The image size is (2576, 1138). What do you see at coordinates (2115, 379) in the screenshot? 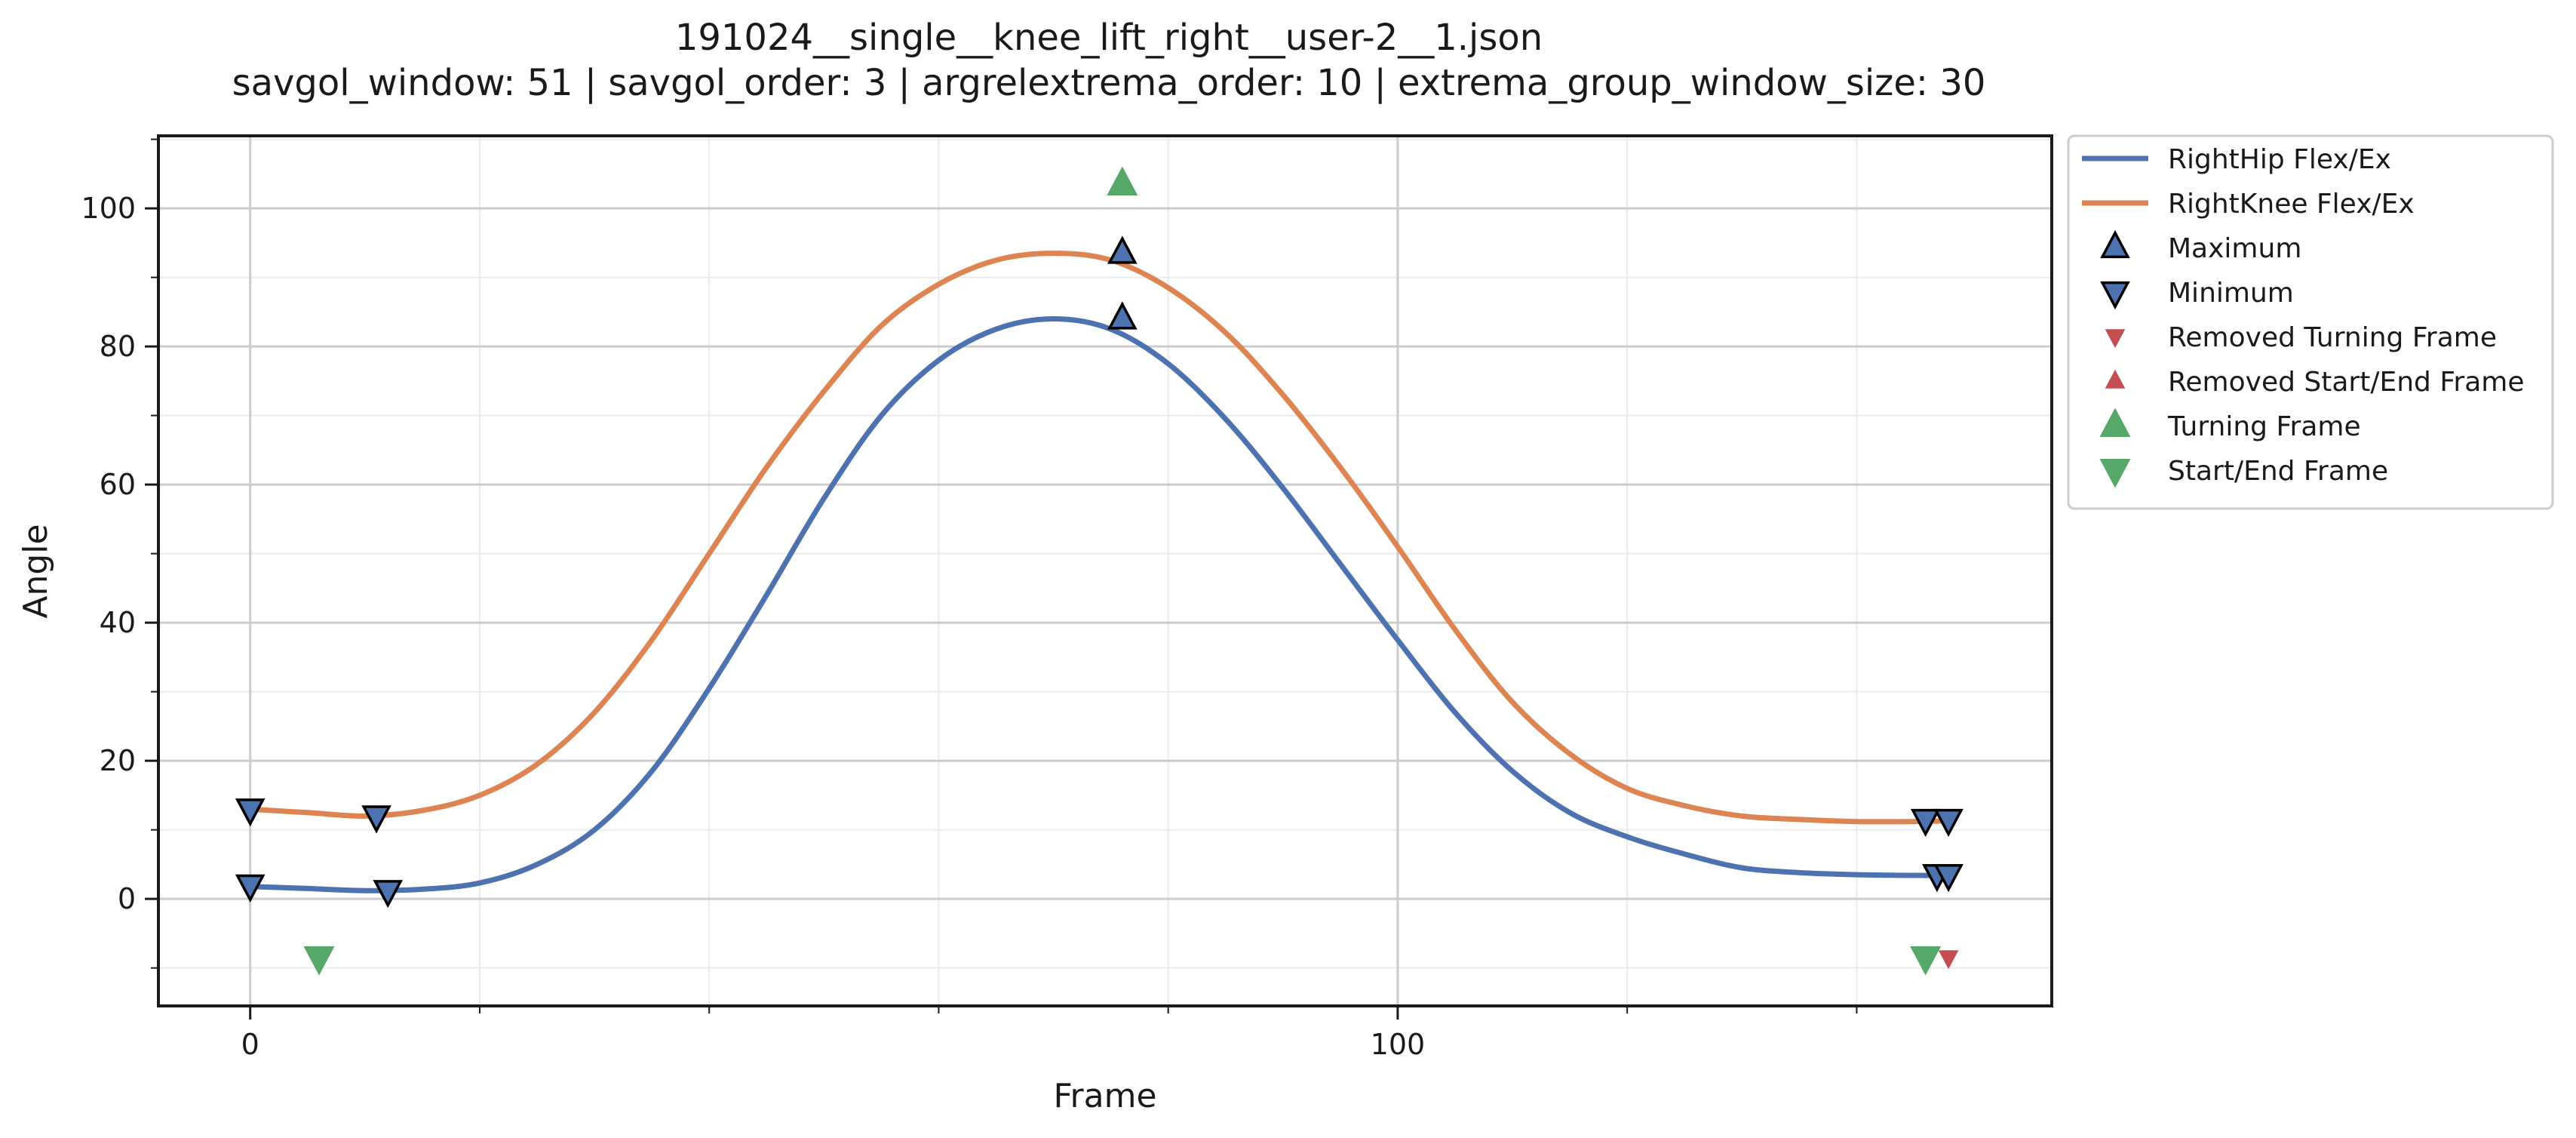
I see `legend-swatch-removed-start-end-frame` at bounding box center [2115, 379].